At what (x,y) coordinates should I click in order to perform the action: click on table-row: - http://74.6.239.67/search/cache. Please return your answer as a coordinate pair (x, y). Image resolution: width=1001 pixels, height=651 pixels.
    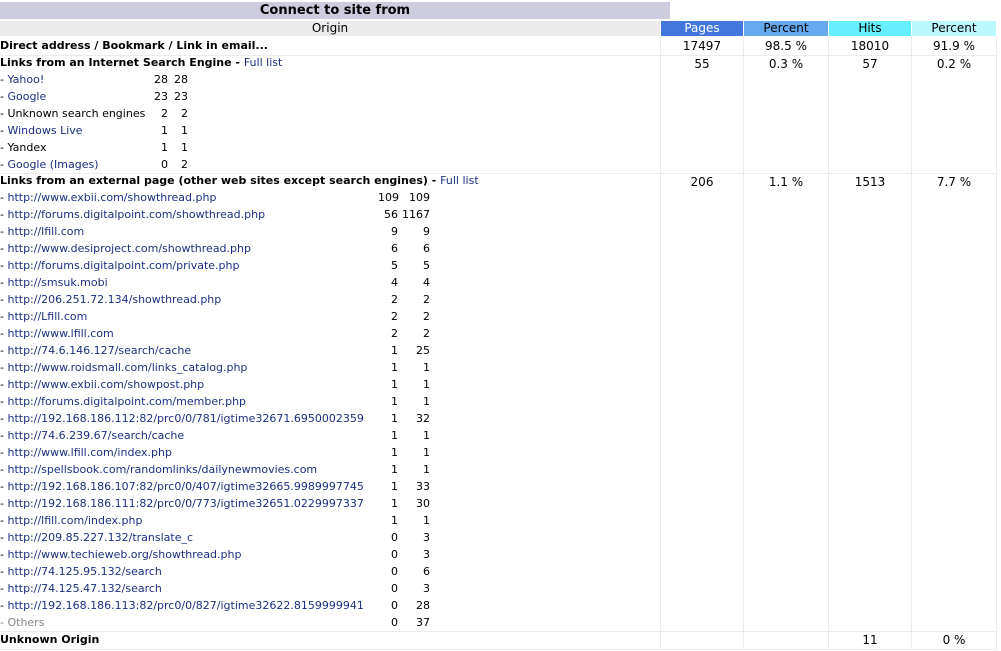
    Looking at the image, I should click on (92, 435).